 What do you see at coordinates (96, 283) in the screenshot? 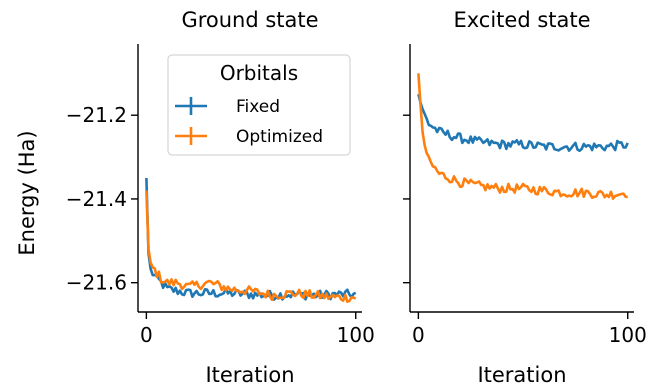
I see `y-tick-label: −21.6` at bounding box center [96, 283].